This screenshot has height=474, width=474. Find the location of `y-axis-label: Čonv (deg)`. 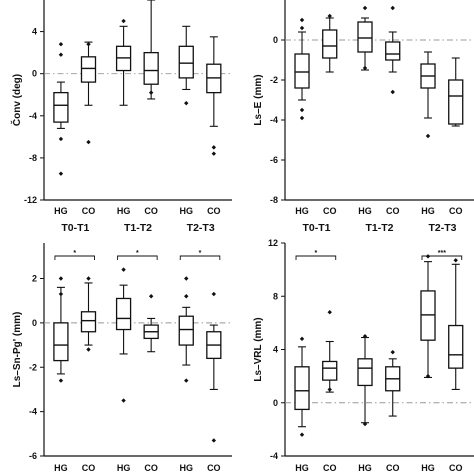

y-axis-label: Čonv (deg) is located at coordinates (16, 100).